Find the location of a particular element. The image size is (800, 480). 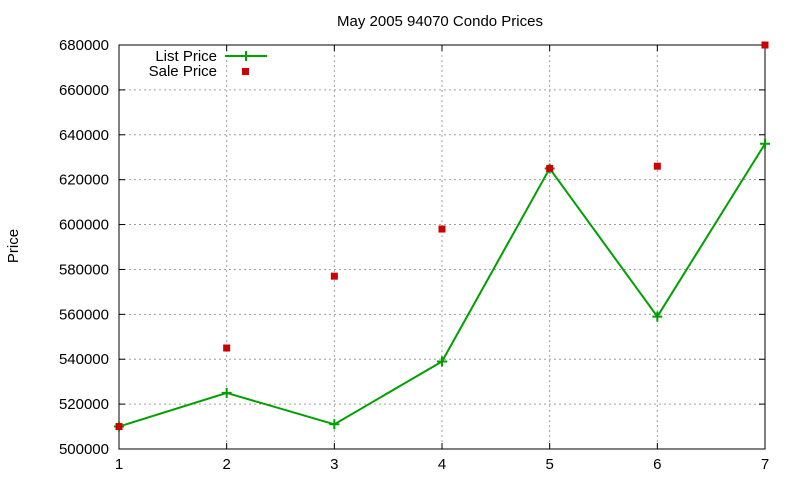

legend: List Price Sale Price is located at coordinates (208, 64).